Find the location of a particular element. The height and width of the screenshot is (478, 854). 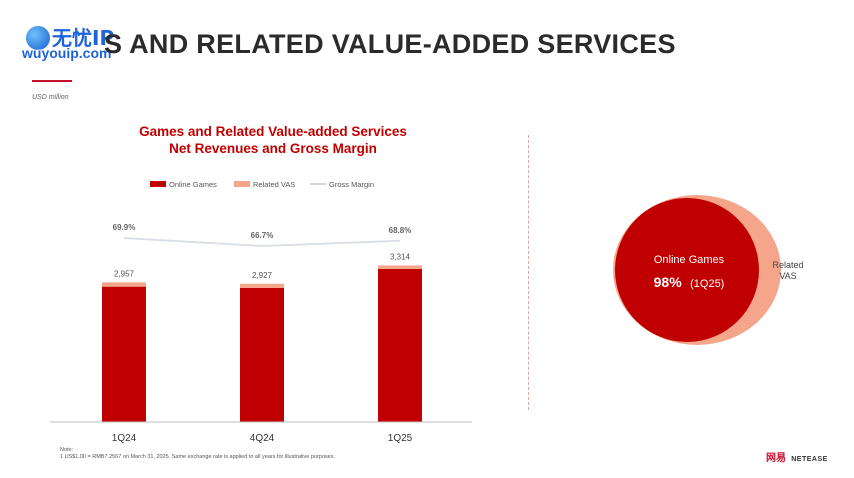

netease-logo: 网易 NETEASE is located at coordinates (797, 456).